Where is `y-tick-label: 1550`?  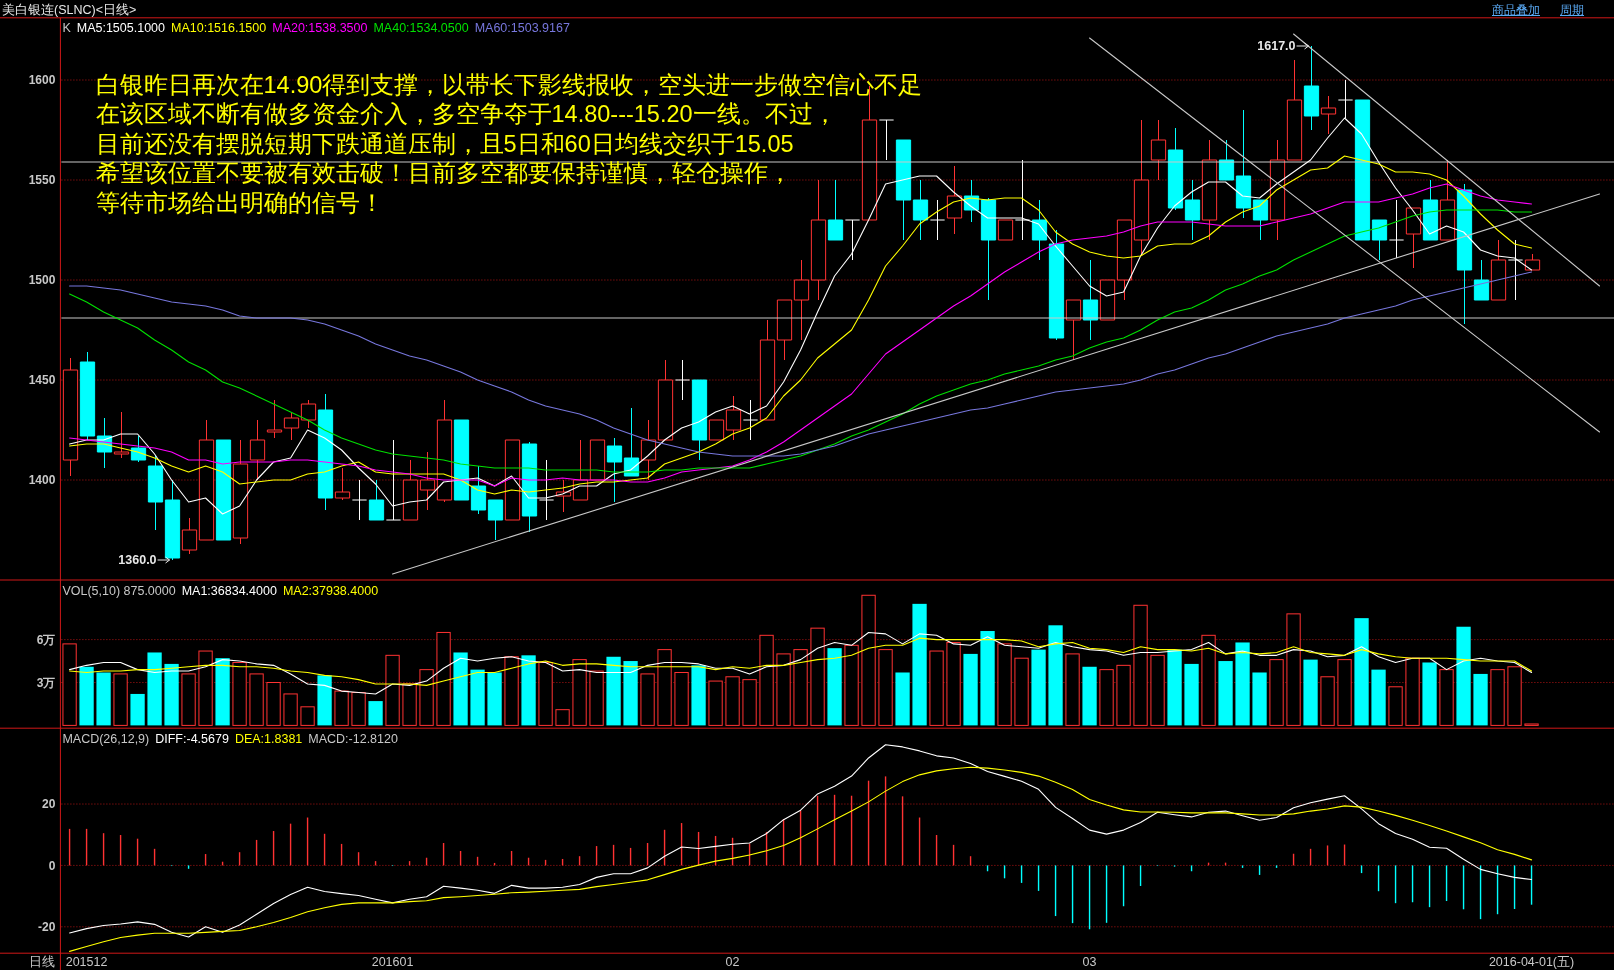 y-tick-label: 1550 is located at coordinates (42, 180).